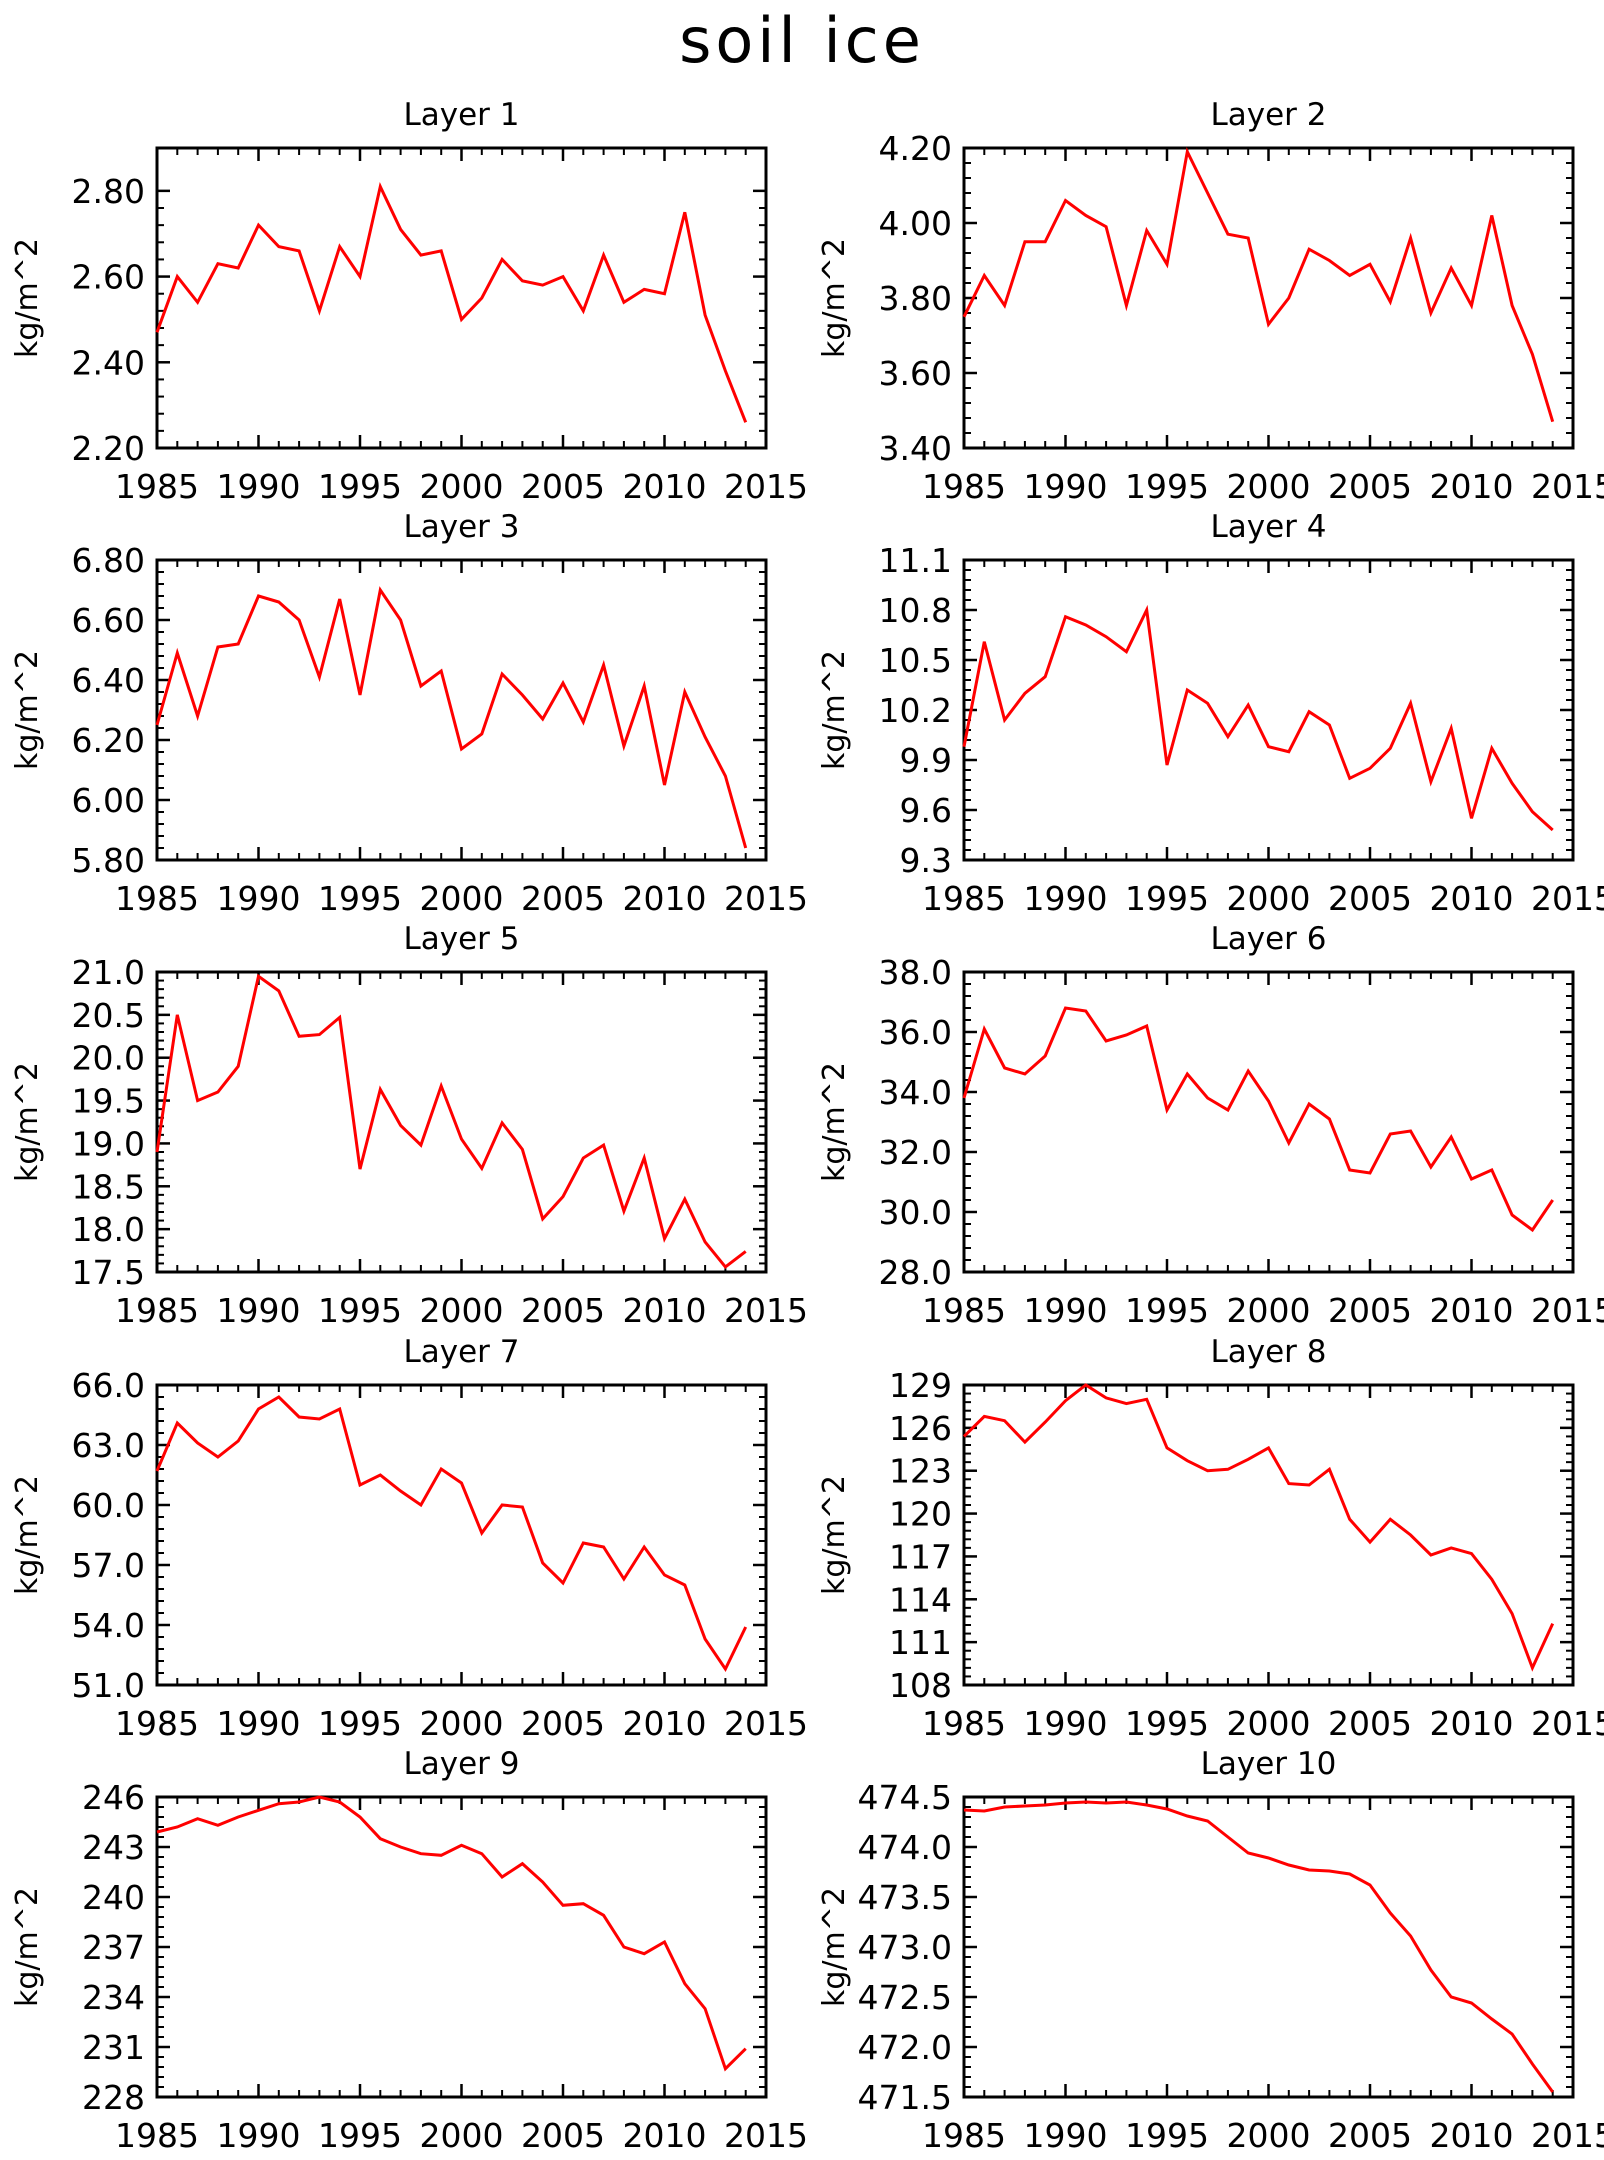  Describe the element at coordinates (920, 1642) in the screenshot. I see `y-tick-label: 111` at that location.